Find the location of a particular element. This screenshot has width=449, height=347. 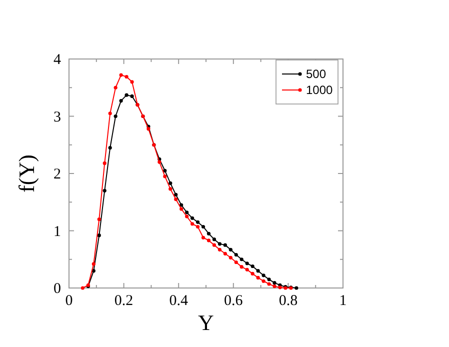

x-tick-label: 1 is located at coordinates (343, 301).